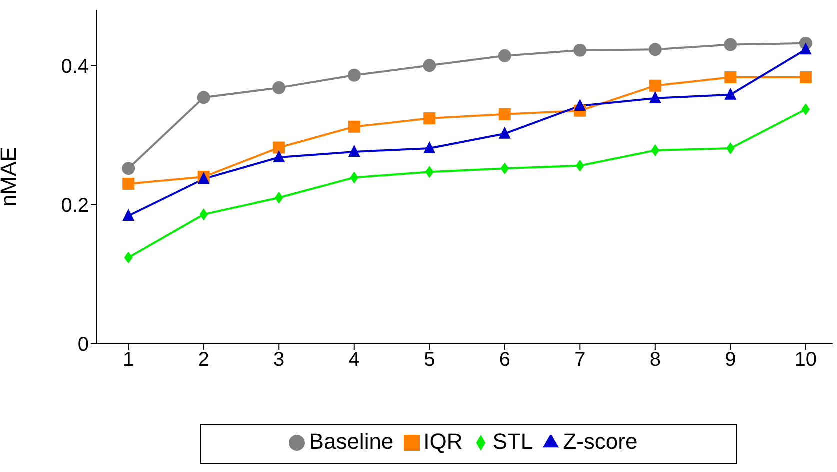 Image resolution: width=837 pixels, height=472 pixels. I want to click on x-tick-label: 6, so click(504, 360).